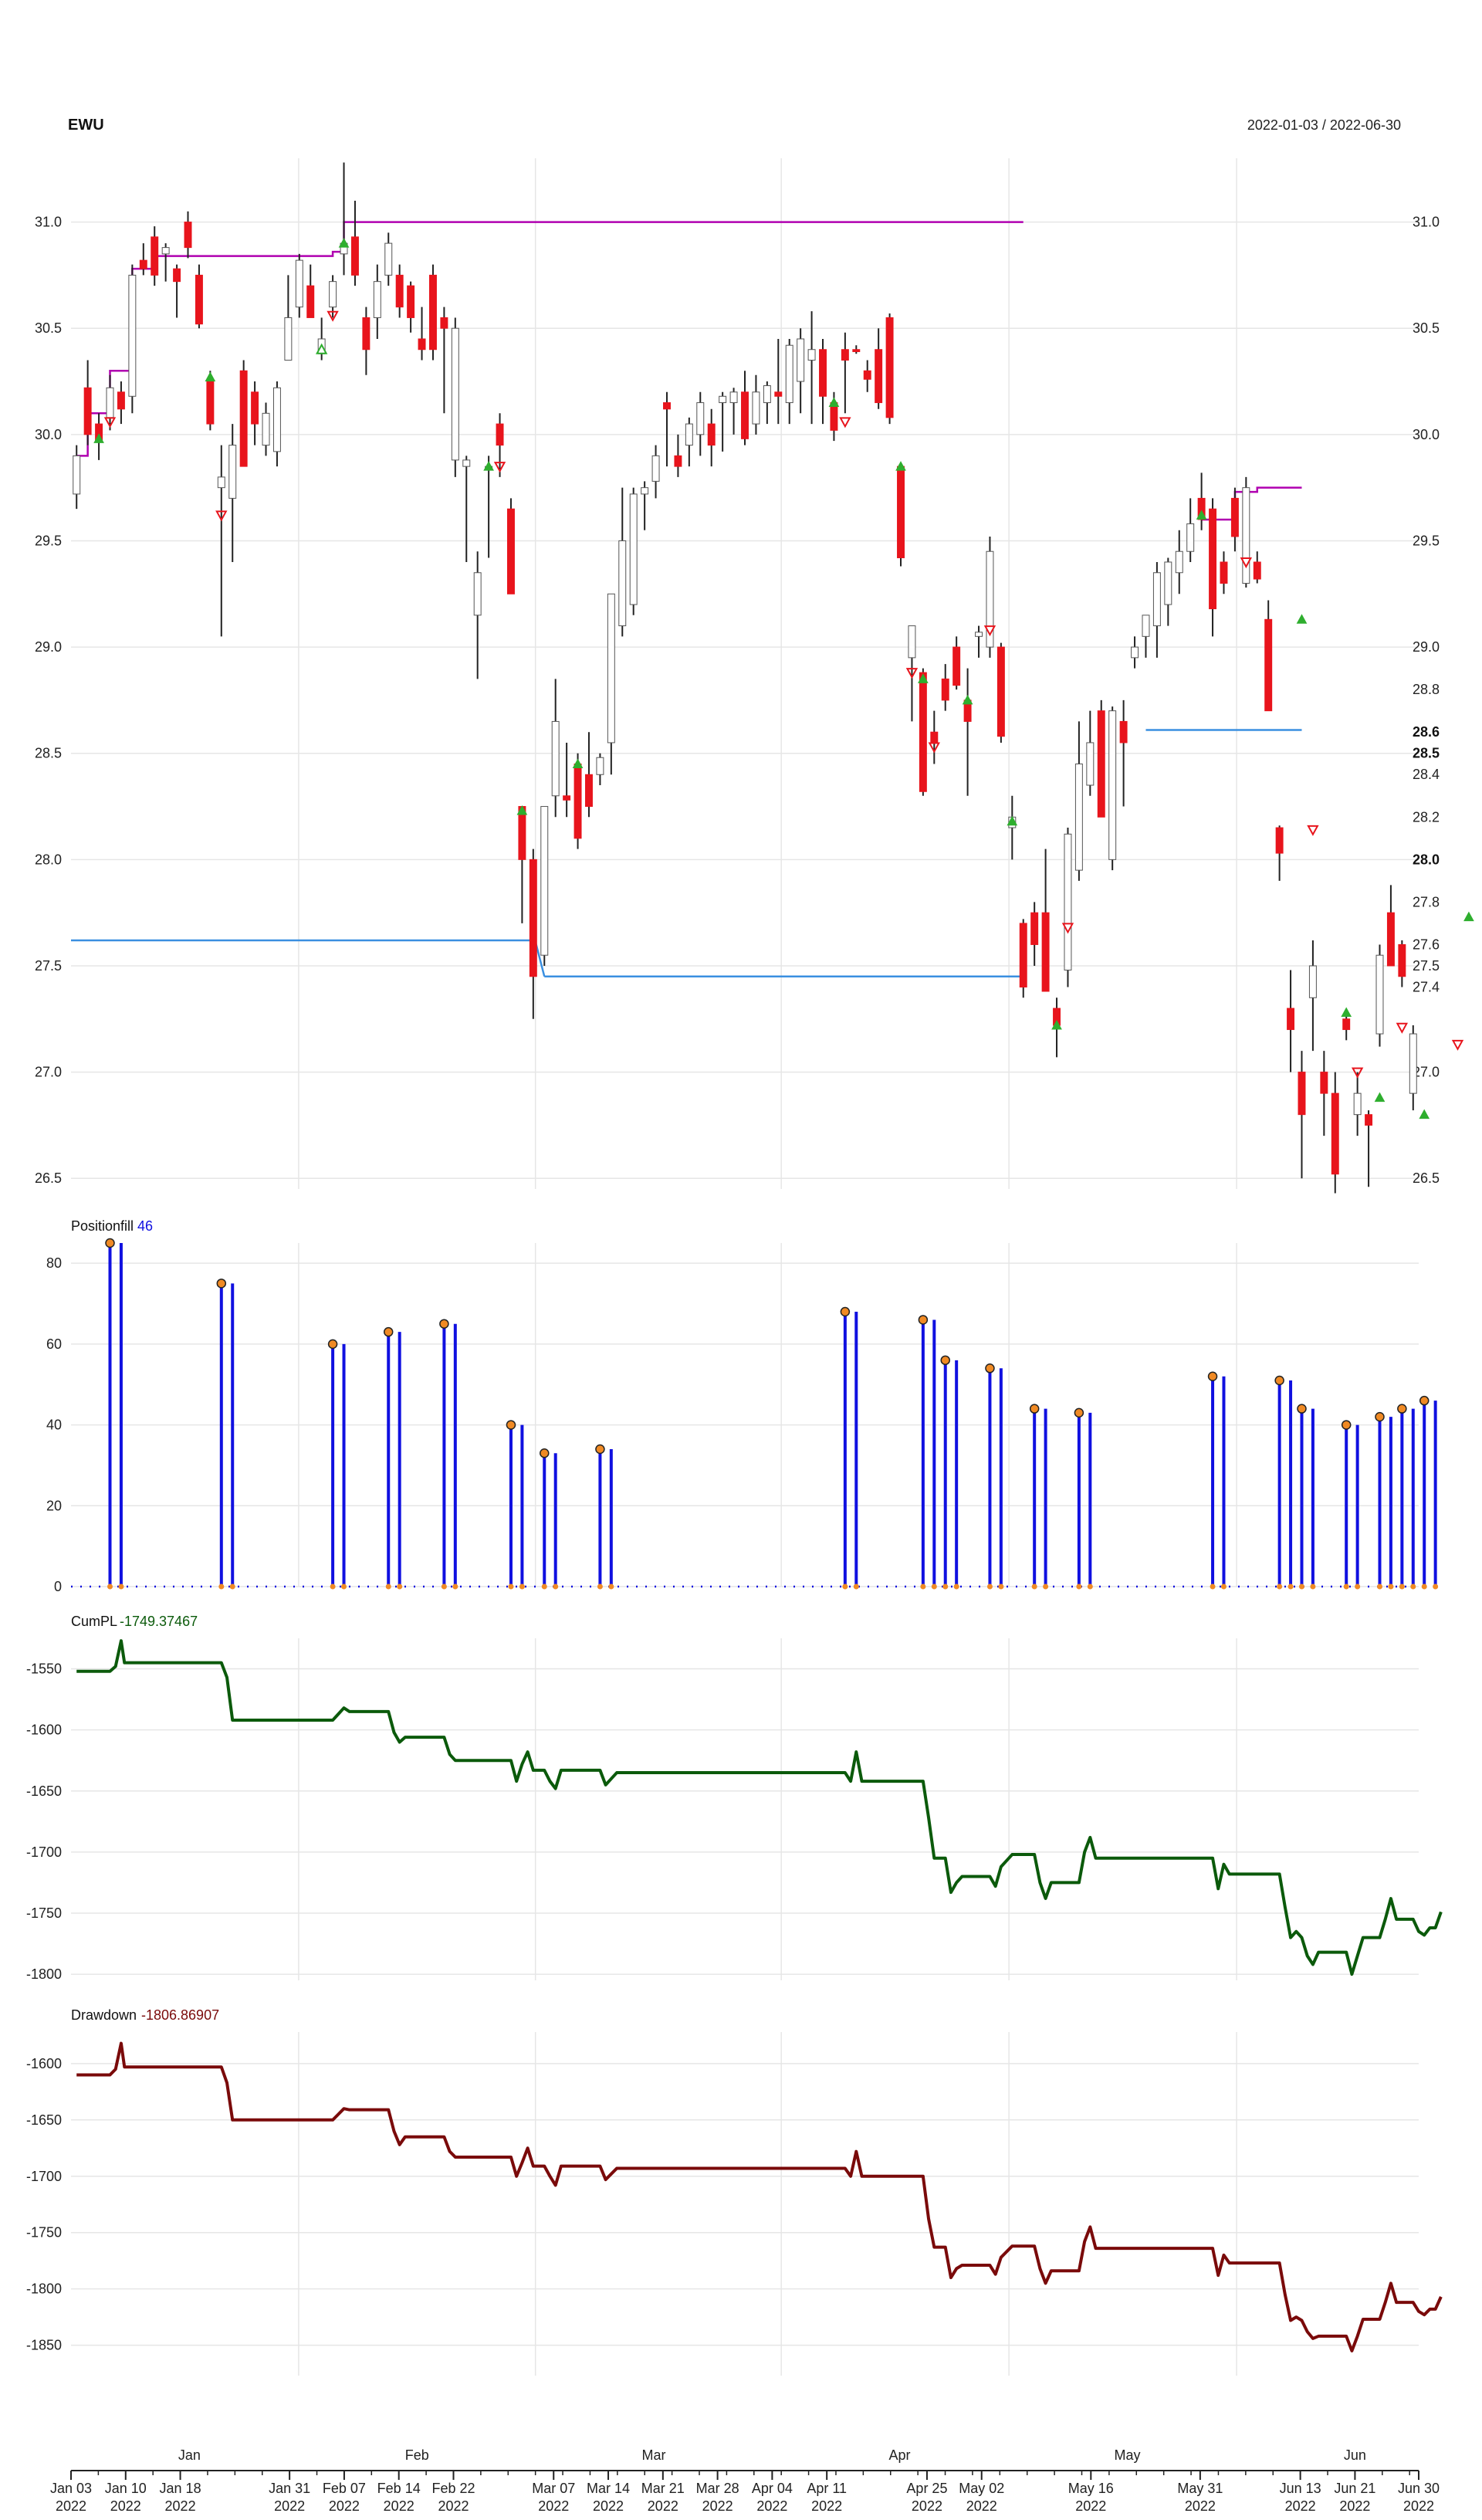  I want to click on x-tick-label: Mar 21, so click(663, 2489).